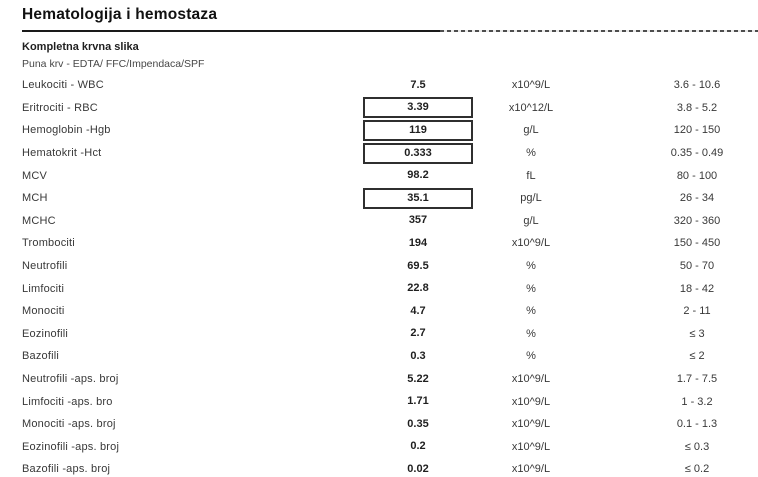  I want to click on table-row: Bazofili -aps. broj 0.02 x10^9/L ≤ 0.2, so click(390, 467).